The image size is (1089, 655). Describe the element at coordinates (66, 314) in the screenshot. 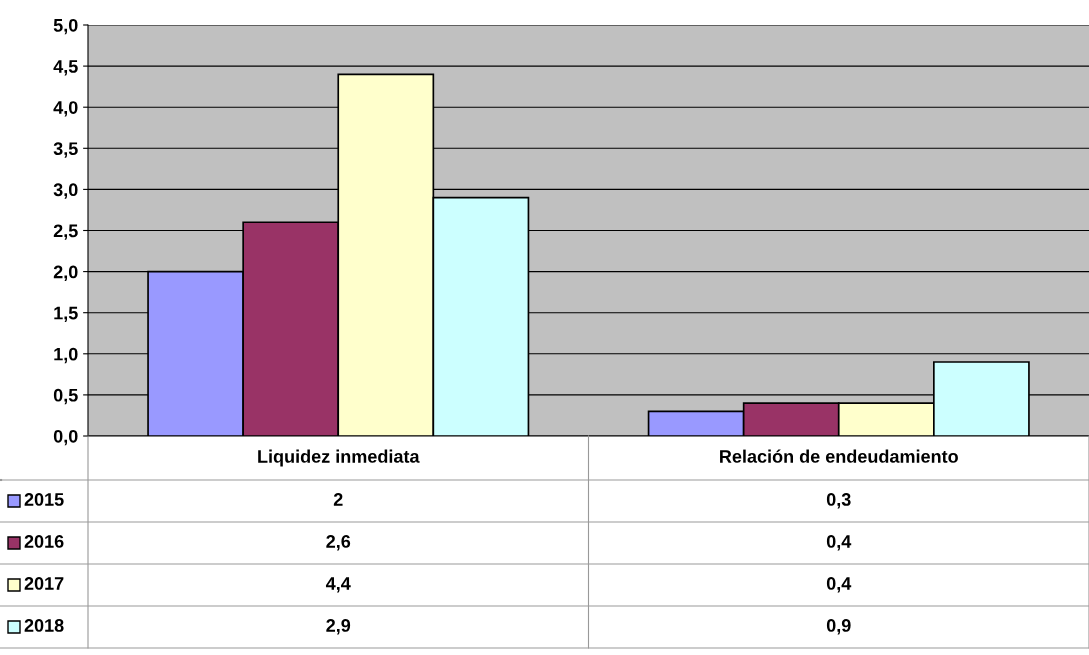

I see `y-tick-label: 1,5` at that location.